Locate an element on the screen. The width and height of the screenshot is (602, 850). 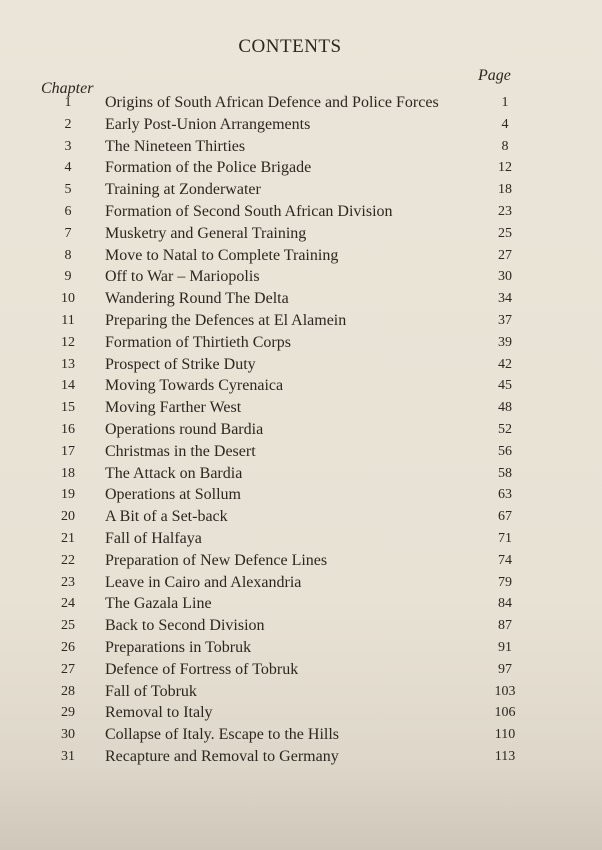
chapter-number: 31 is located at coordinates (68, 756).